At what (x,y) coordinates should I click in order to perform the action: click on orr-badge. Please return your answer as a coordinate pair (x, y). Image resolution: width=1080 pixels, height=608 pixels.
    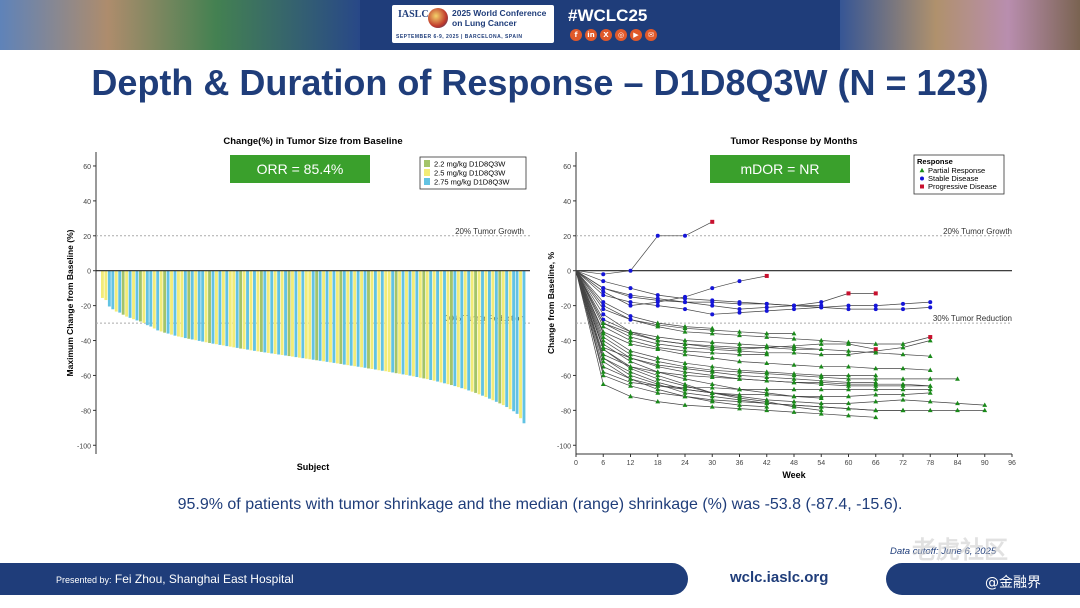
    Looking at the image, I should click on (300, 169).